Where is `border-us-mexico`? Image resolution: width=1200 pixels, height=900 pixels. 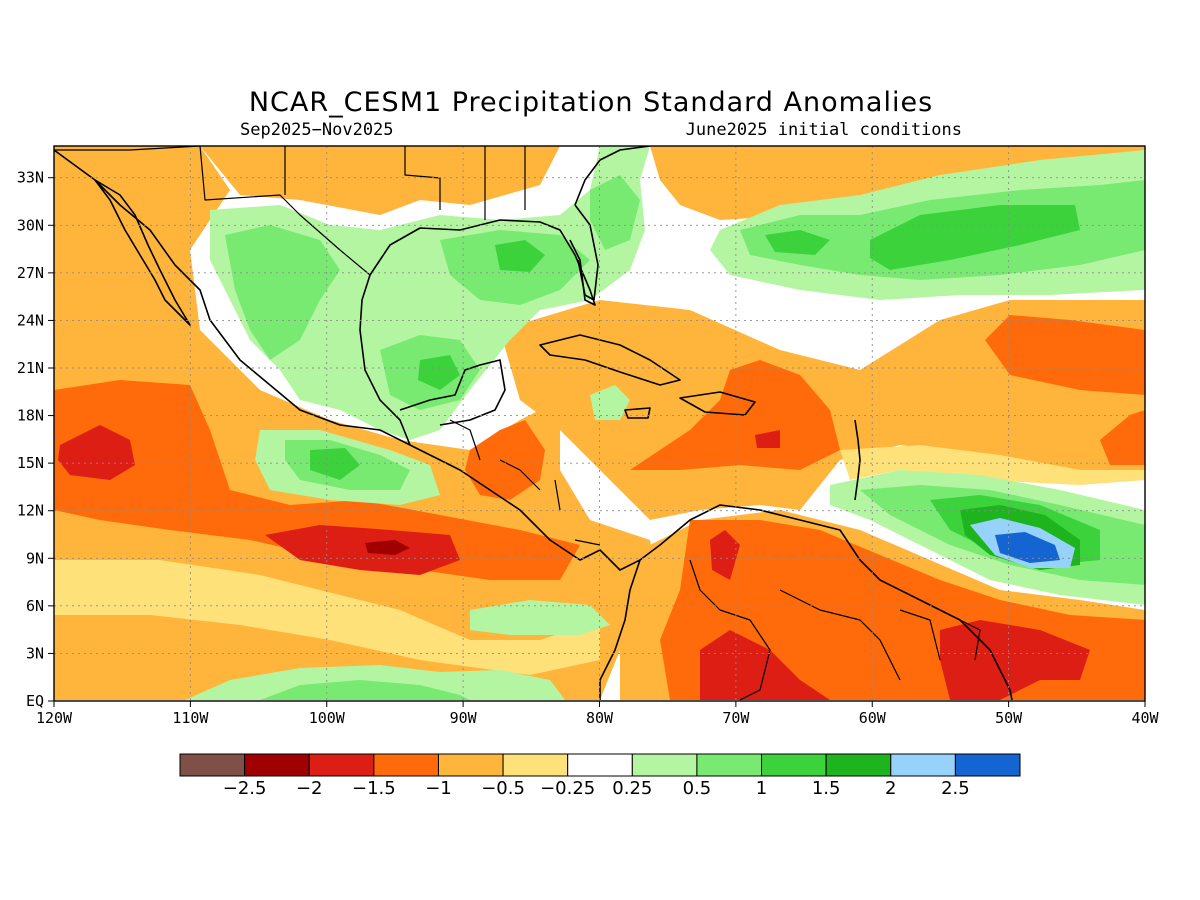 border-us-mexico is located at coordinates (212, 211).